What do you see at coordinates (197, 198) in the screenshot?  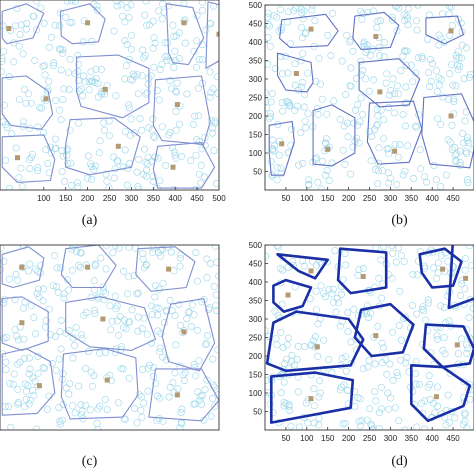 I see `x-tick-label: 450` at bounding box center [197, 198].